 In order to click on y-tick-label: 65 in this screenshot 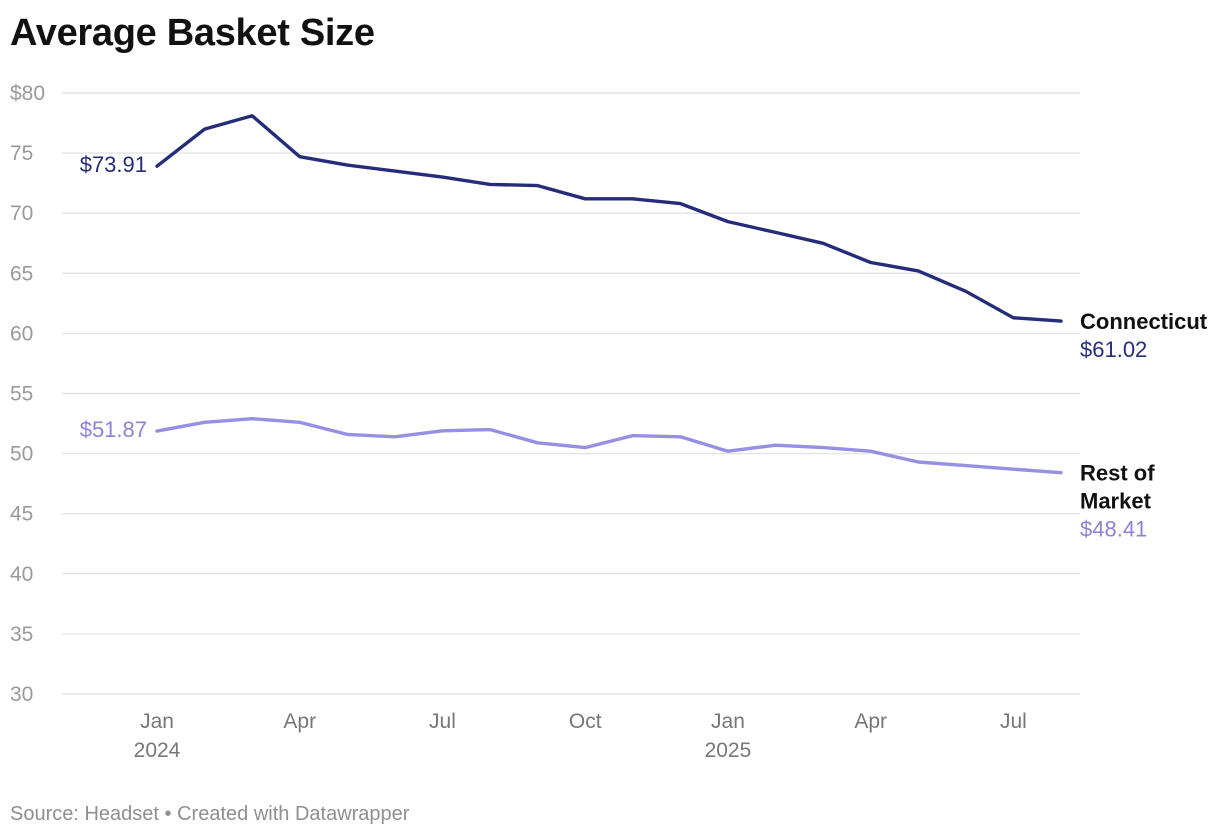, I will do `click(21, 273)`.